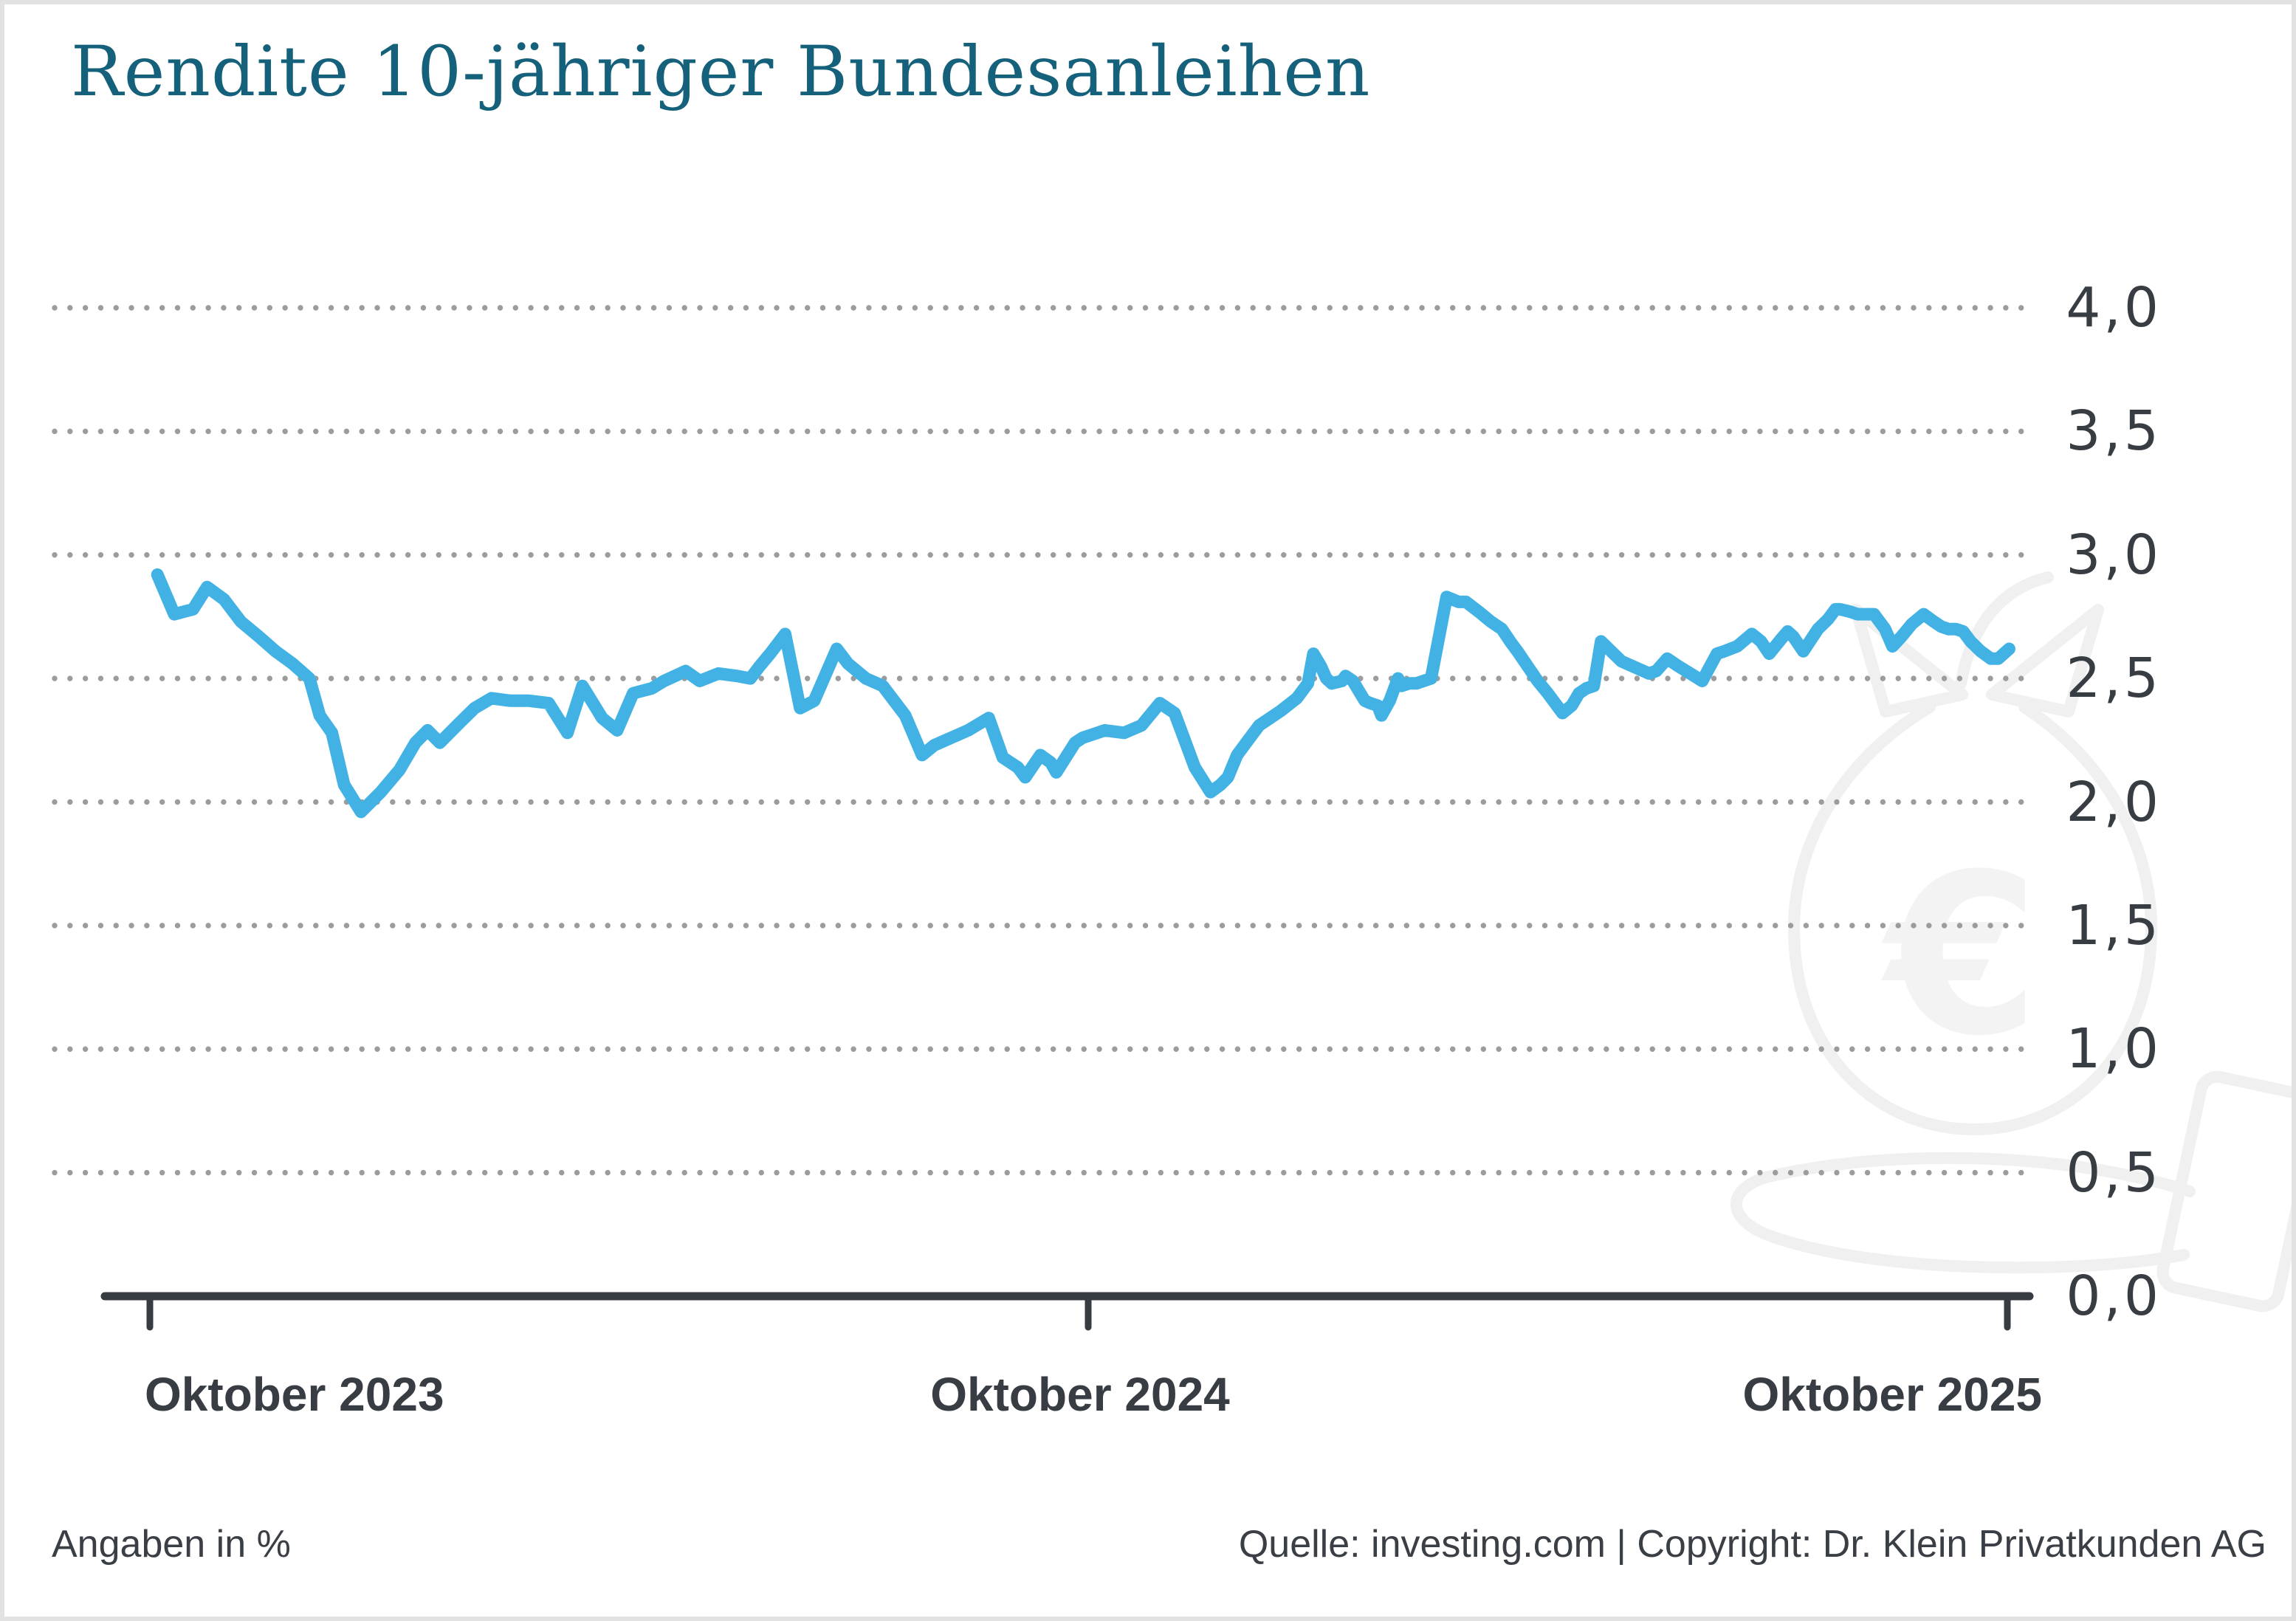 The image size is (2296, 1621). Describe the element at coordinates (2114, 802) in the screenshot. I see `y-axis-tick-label: 2,0` at that location.